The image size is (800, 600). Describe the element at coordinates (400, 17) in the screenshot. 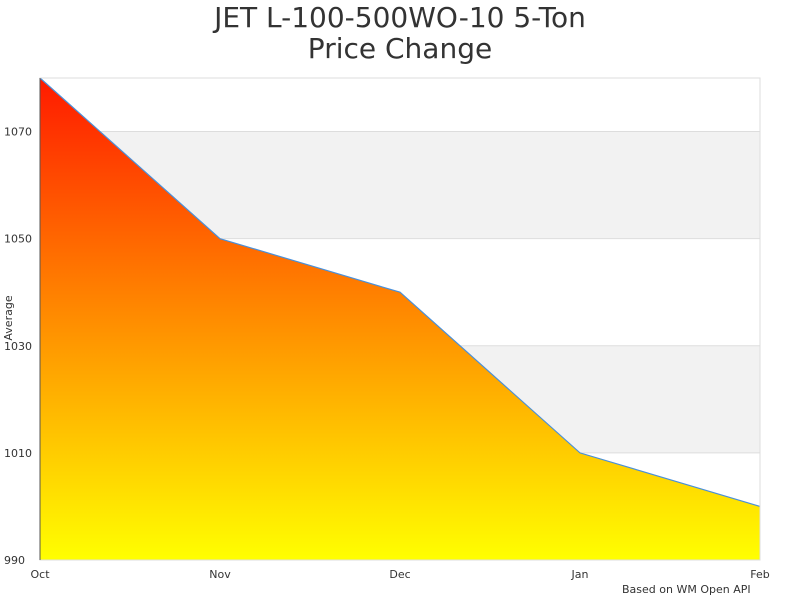

I see `chart-title-line1: JET L-100-500WO-10 5-Ton` at that location.